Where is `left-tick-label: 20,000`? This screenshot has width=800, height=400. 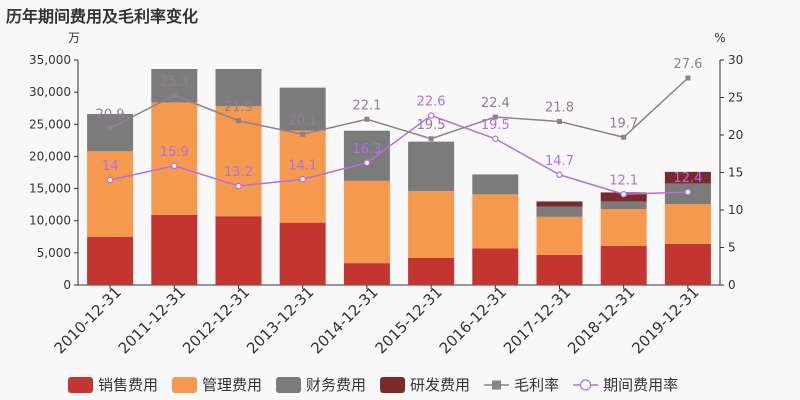
left-tick-label: 20,000 is located at coordinates (50, 156).